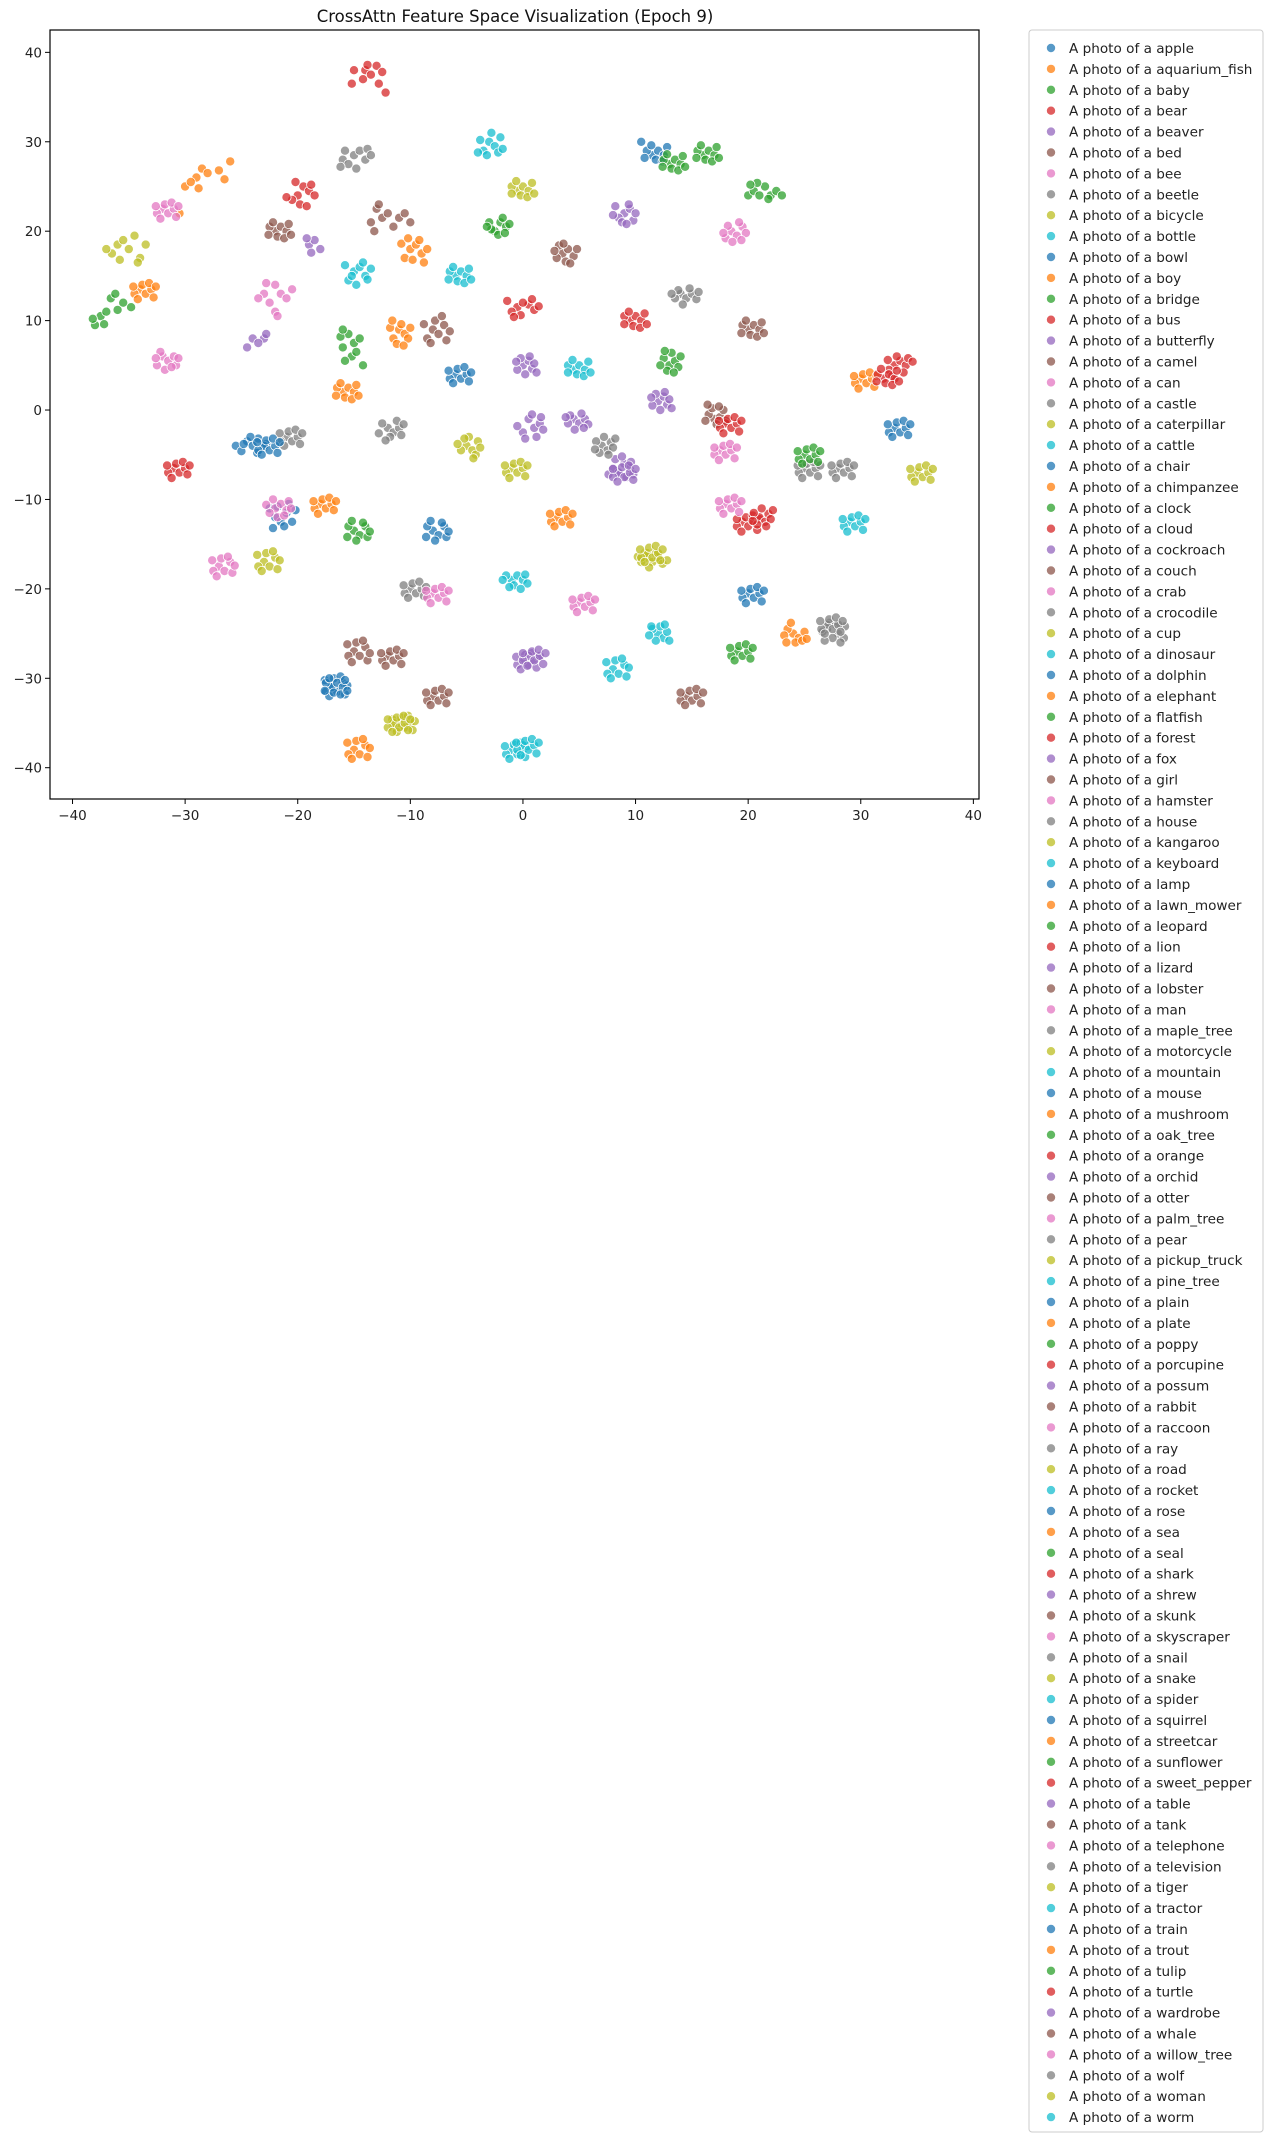 The image size is (1270, 2147). What do you see at coordinates (1156, 1261) in the screenshot?
I see `legend-label: A photo of a pickup_truck` at bounding box center [1156, 1261].